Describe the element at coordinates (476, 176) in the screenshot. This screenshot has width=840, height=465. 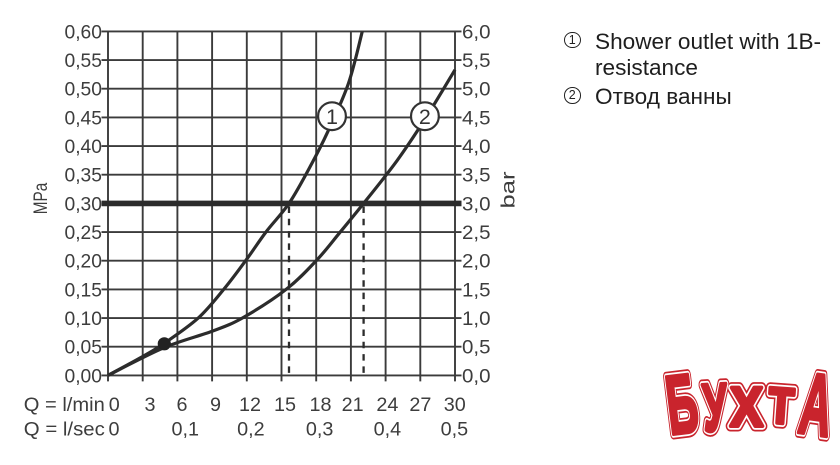
I see `svg-text: 3,5` at that location.